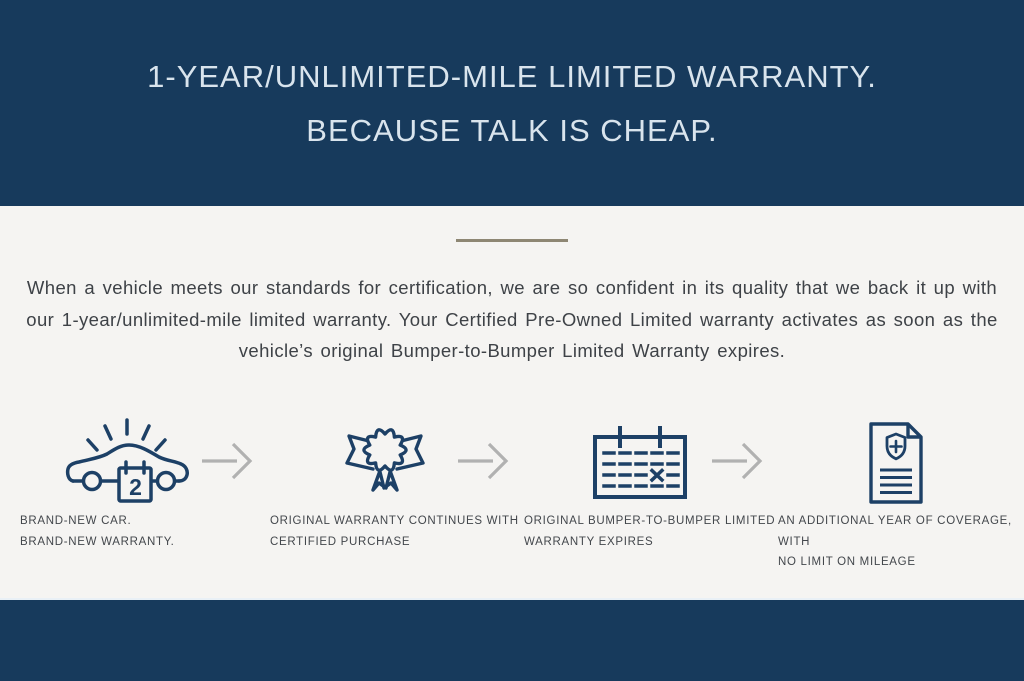  Describe the element at coordinates (394, 521) in the screenshot. I see `step-caption-line: ORIGINAL WARRANTY CONTINUES WITH` at that location.